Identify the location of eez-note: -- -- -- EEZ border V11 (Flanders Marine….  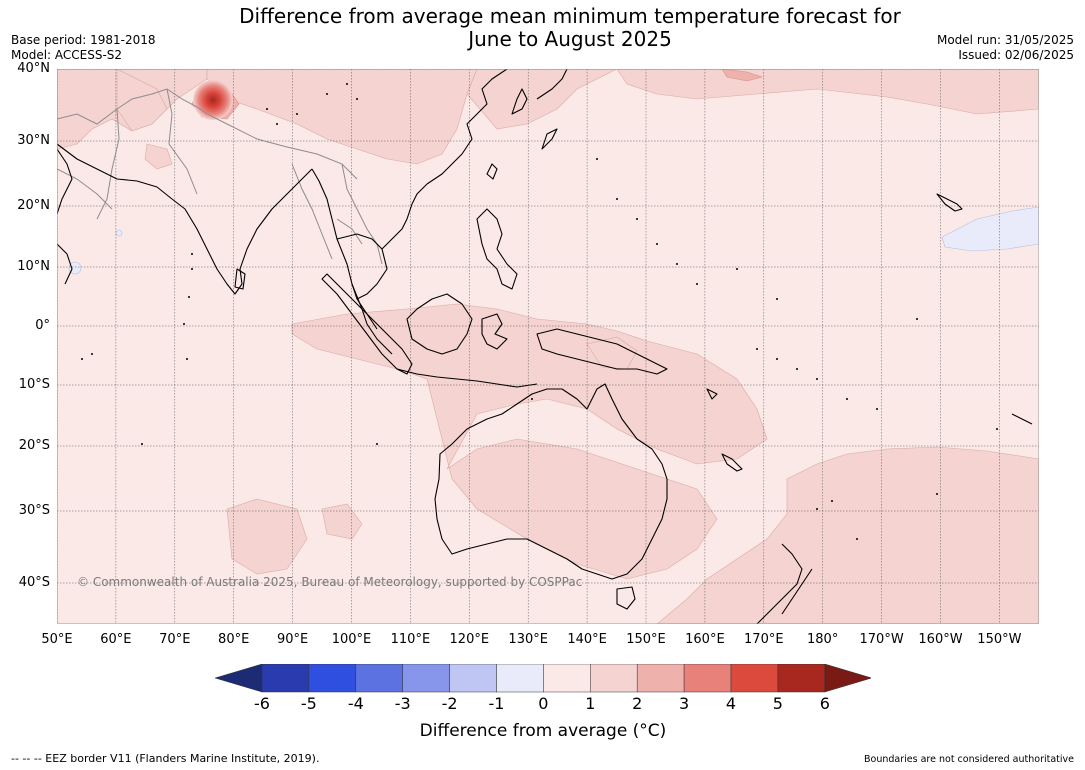
(165, 758).